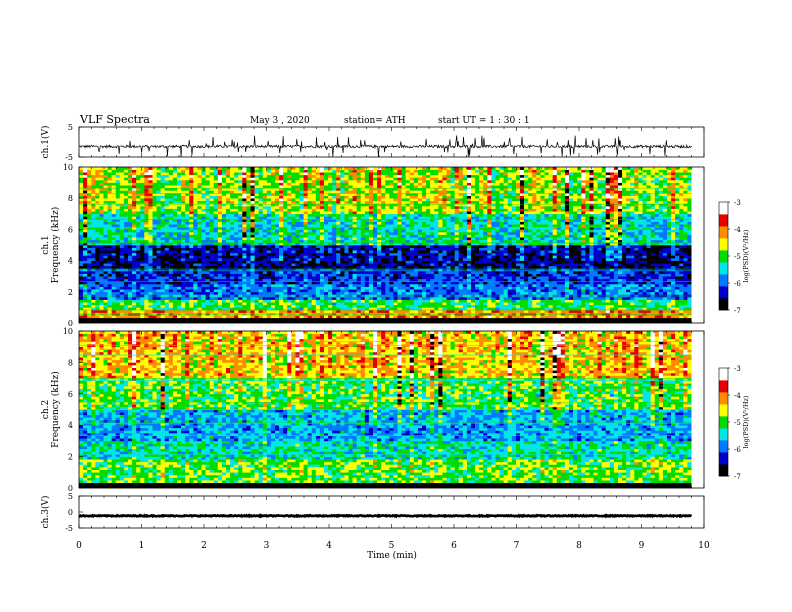 The image size is (792, 612). Describe the element at coordinates (391, 142) in the screenshot. I see `ch1-waveform-frame` at that location.